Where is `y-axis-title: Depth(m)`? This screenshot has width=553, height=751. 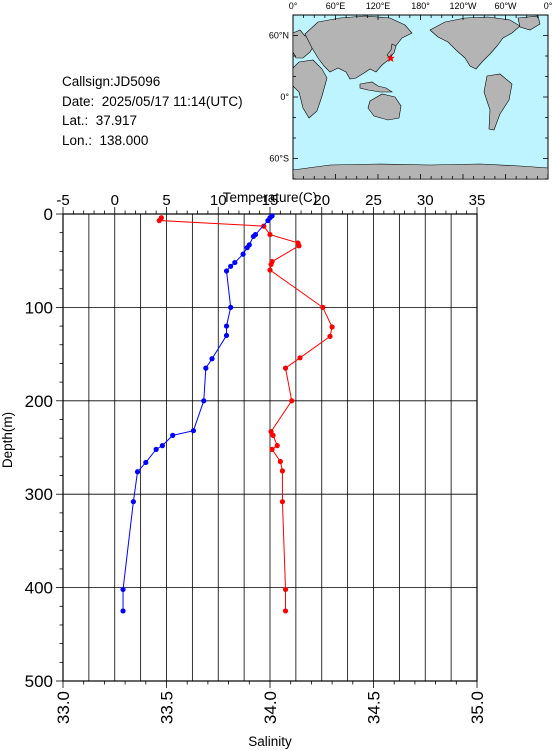 y-axis-title: Depth(m) is located at coordinates (7, 440).